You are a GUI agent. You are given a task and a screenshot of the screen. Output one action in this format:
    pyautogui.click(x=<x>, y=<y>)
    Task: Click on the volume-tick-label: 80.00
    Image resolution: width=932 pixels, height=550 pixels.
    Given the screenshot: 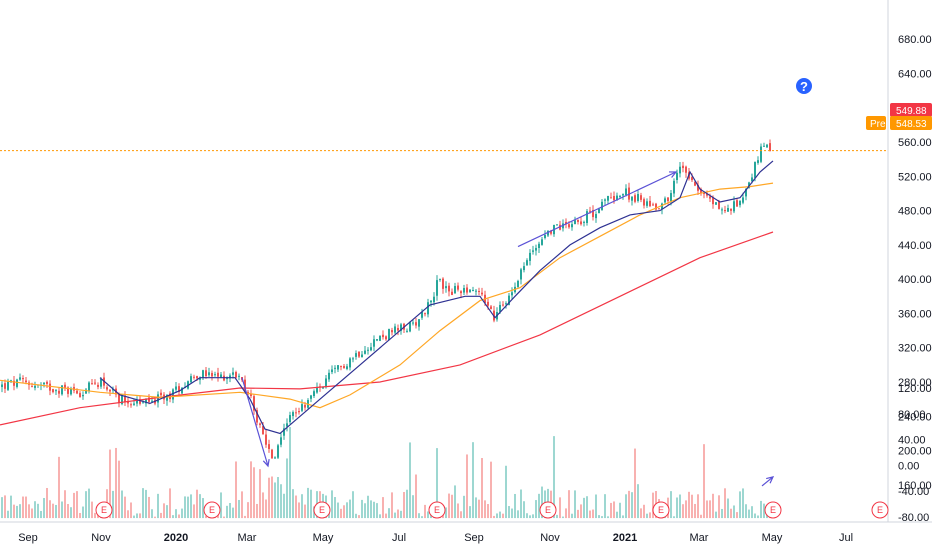 What is the action you would take?
    pyautogui.click(x=912, y=415)
    